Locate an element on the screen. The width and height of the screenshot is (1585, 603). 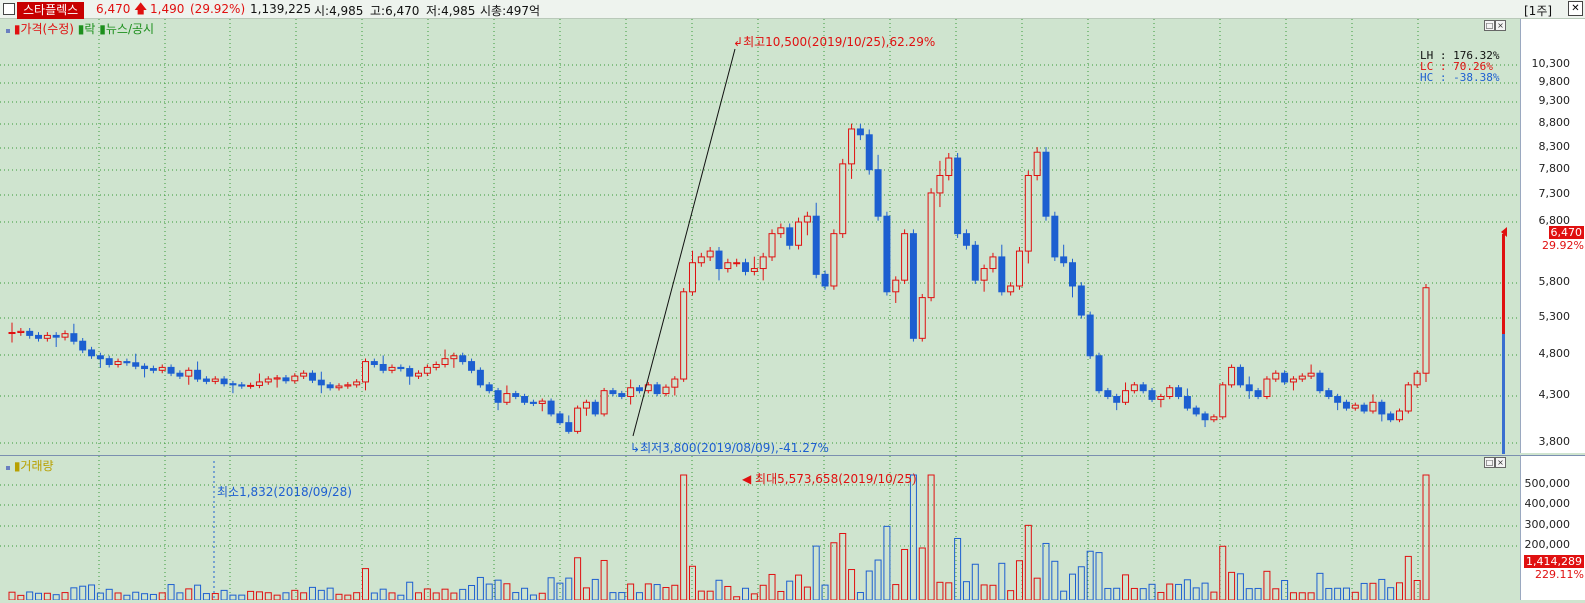
legend-lock: ▮락 is located at coordinates (86, 29).